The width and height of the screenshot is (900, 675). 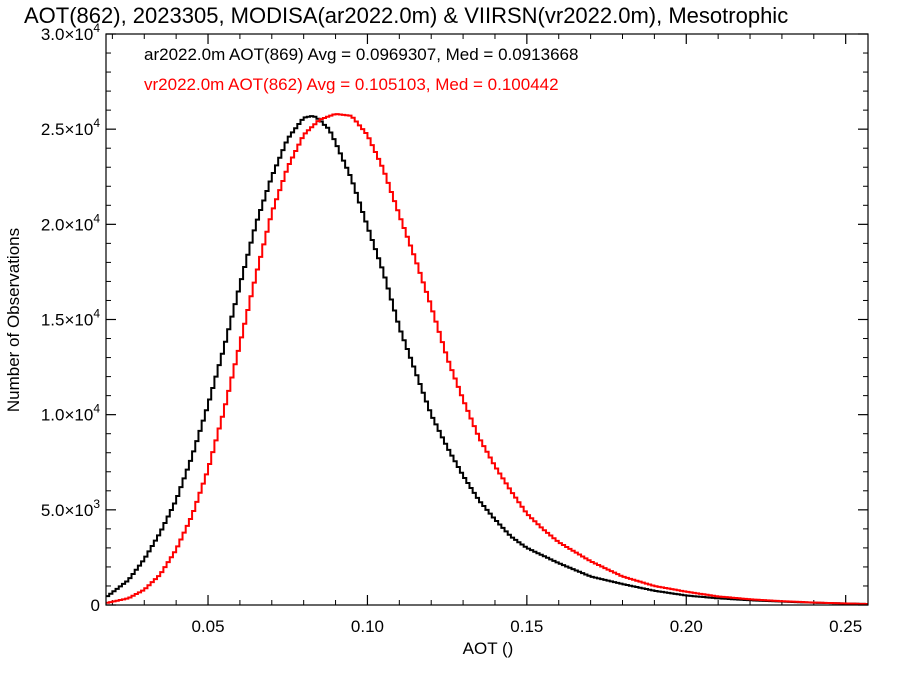 I want to click on y-tick-mantissa: 0, so click(x=95, y=605).